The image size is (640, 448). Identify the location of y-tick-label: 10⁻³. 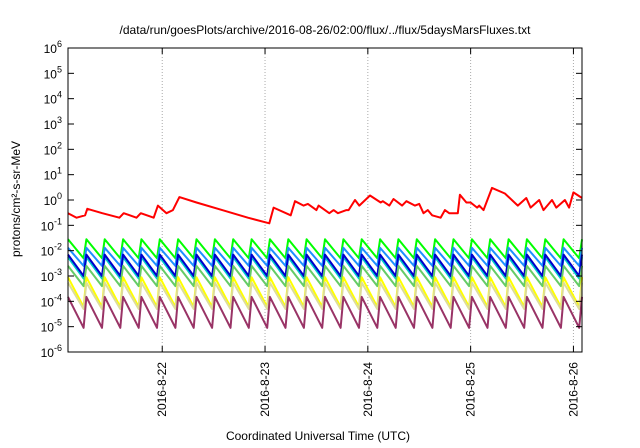
(51, 275).